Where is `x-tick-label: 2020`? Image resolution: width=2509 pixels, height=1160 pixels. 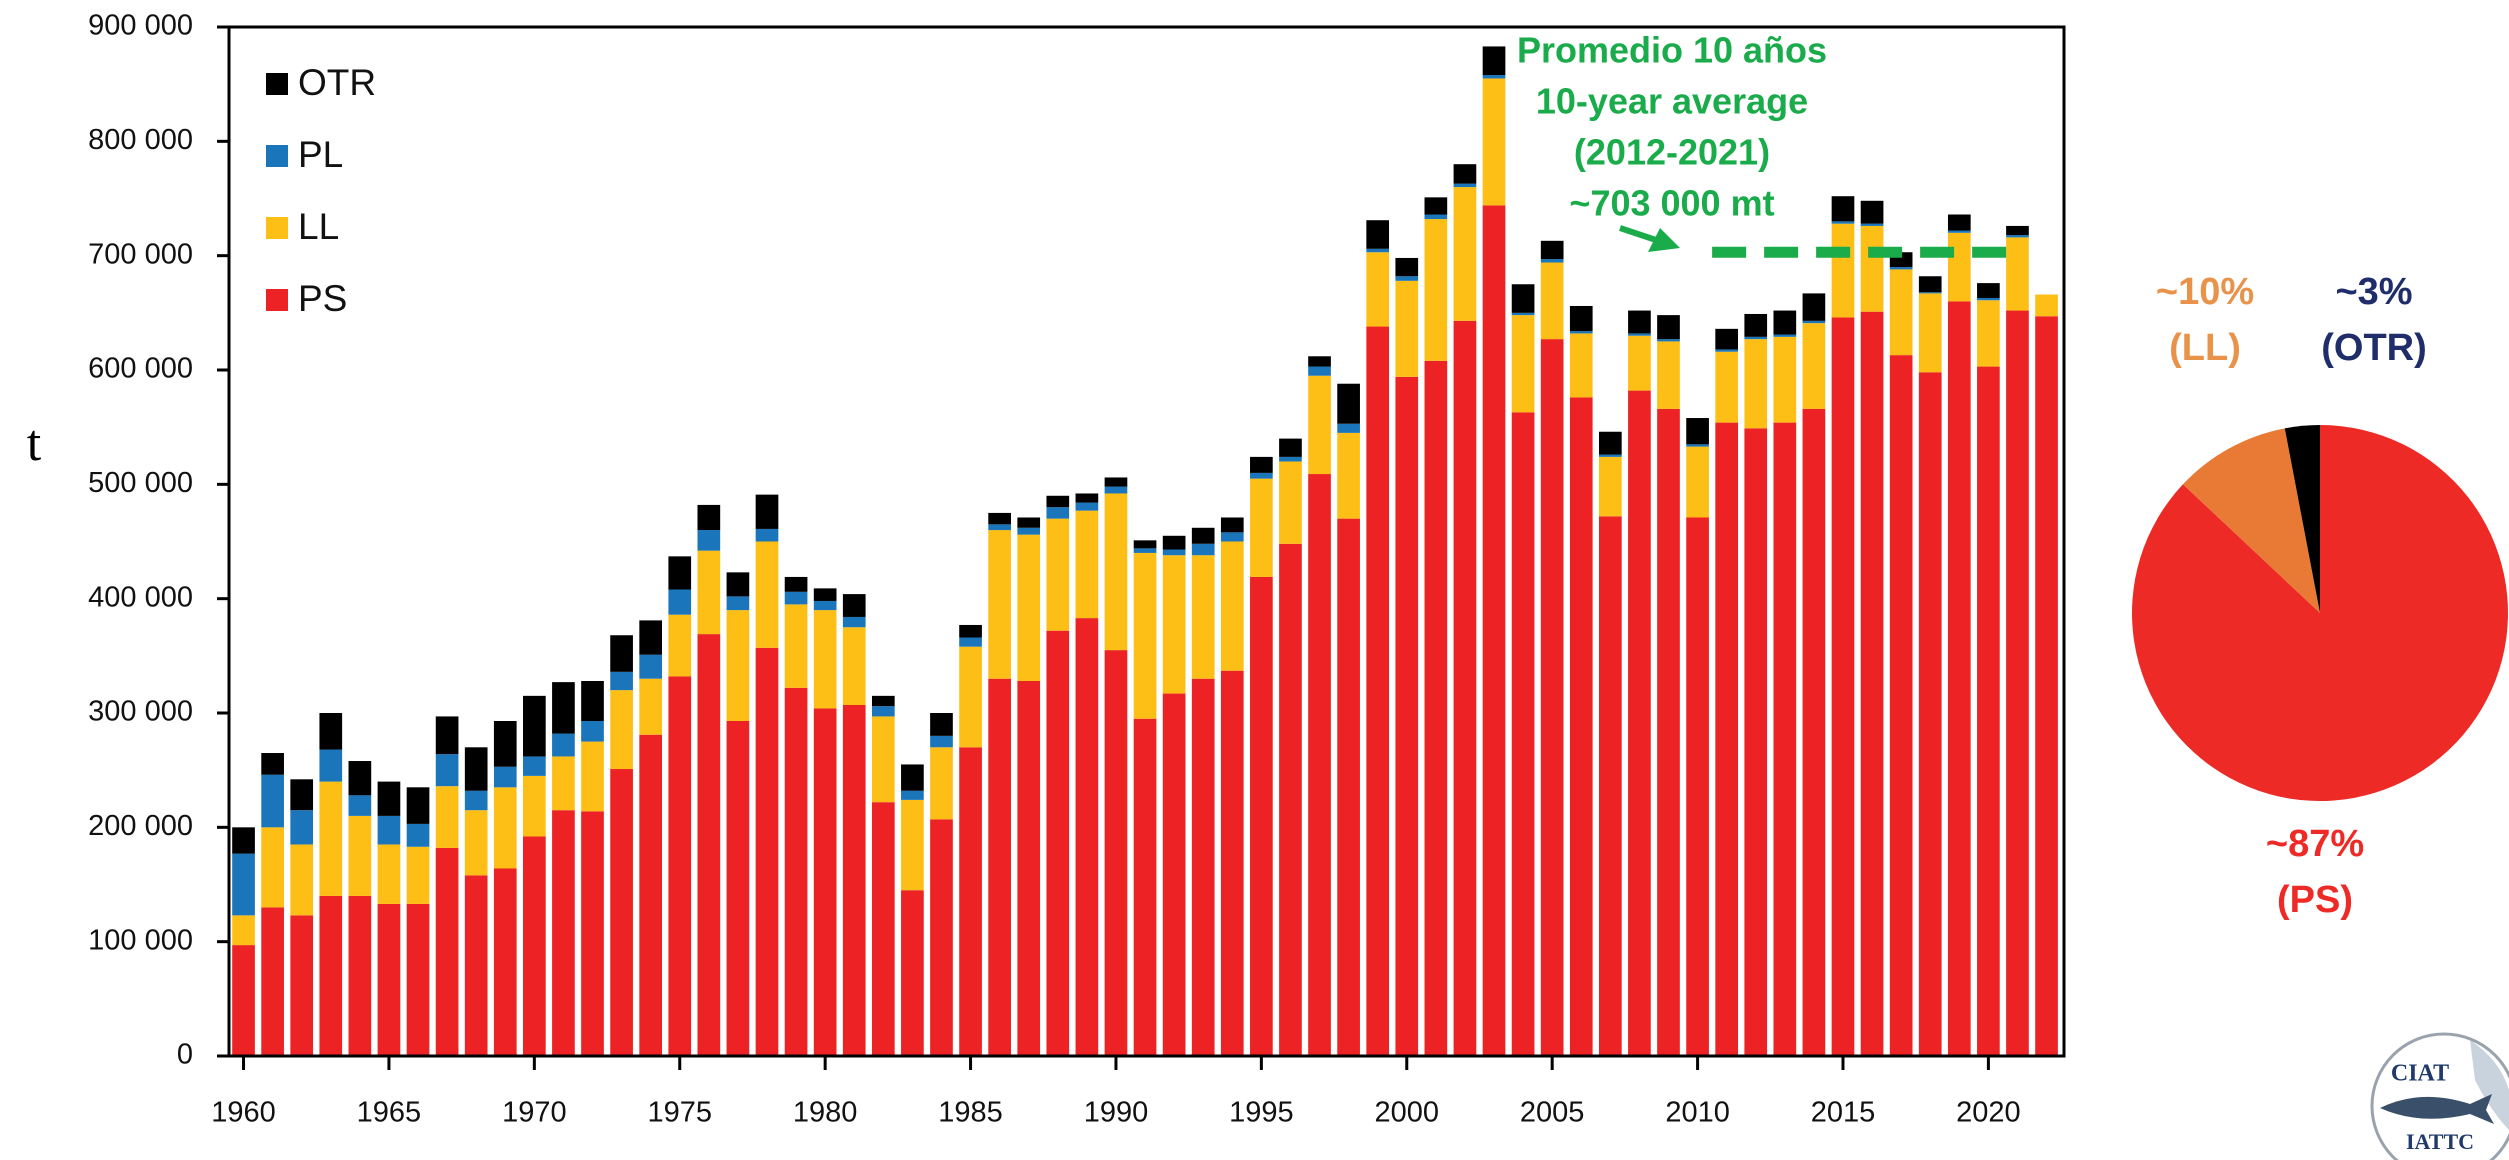 x-tick-label: 2020 is located at coordinates (1988, 1113).